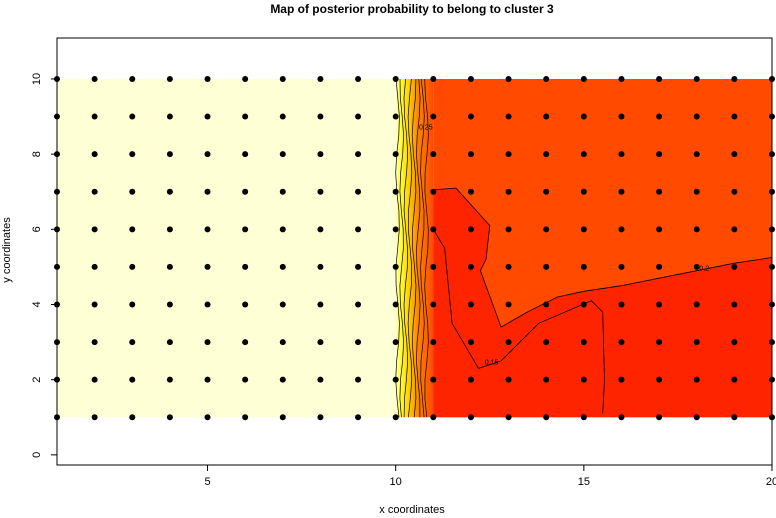 The image size is (776, 518). What do you see at coordinates (704, 269) in the screenshot?
I see `contour-label: 0.2` at bounding box center [704, 269].